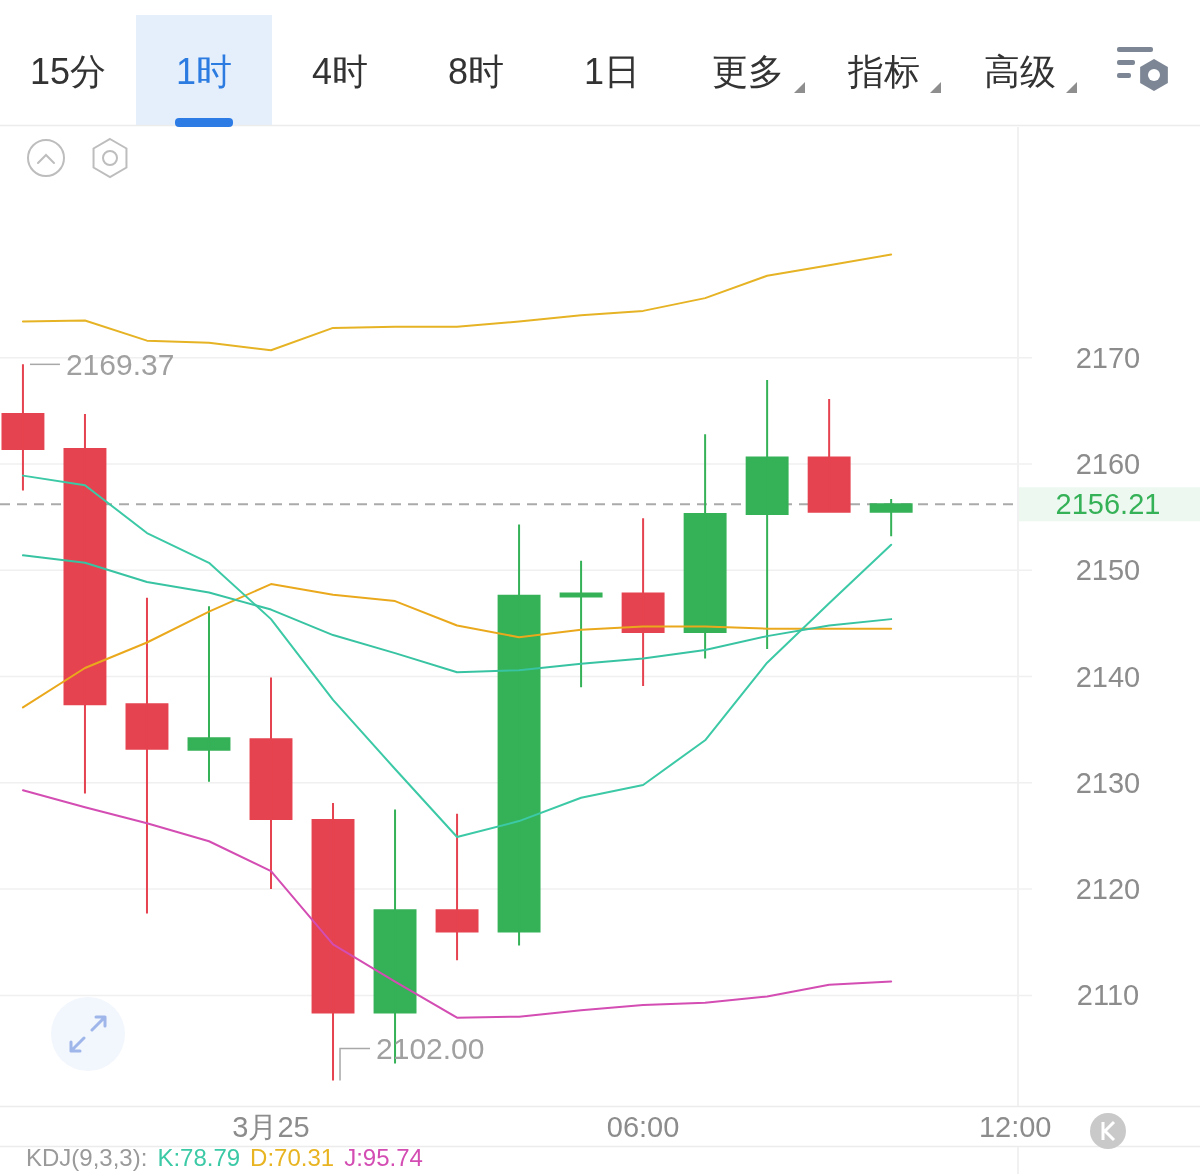 The height and width of the screenshot is (1174, 1200). I want to click on text: K:78.79, so click(199, 1157).